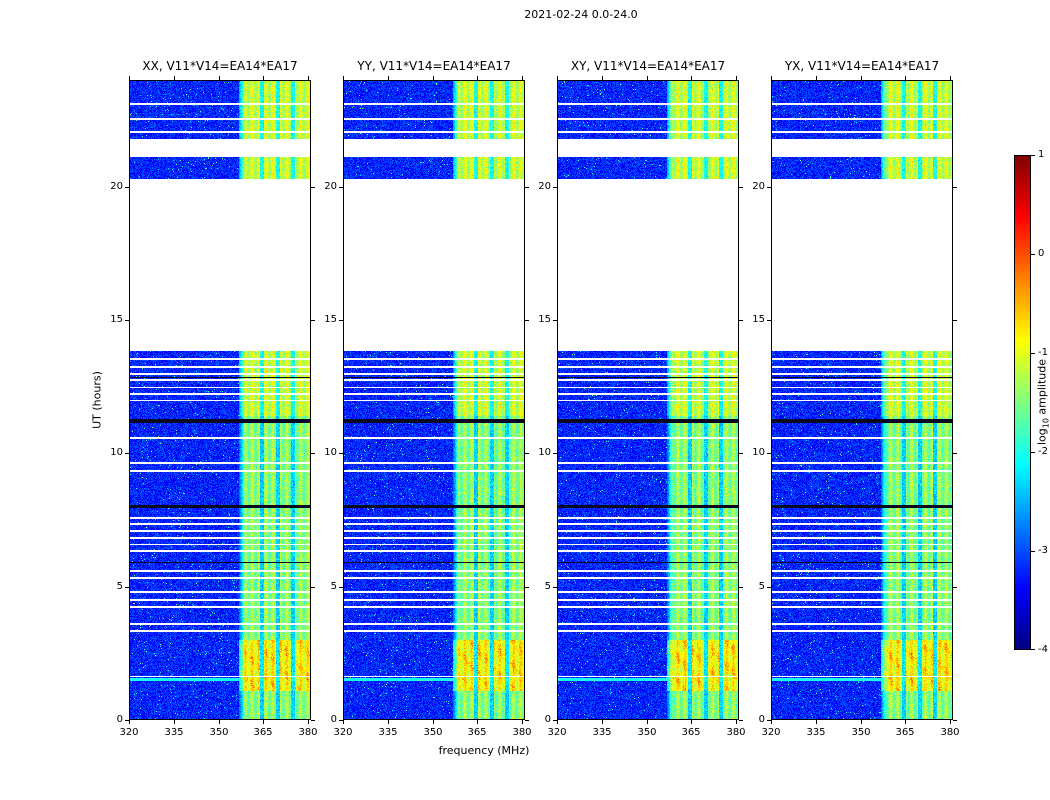 The height and width of the screenshot is (800, 1050). What do you see at coordinates (1043, 451) in the screenshot?
I see `colorbar-tick-label: -2` at bounding box center [1043, 451].